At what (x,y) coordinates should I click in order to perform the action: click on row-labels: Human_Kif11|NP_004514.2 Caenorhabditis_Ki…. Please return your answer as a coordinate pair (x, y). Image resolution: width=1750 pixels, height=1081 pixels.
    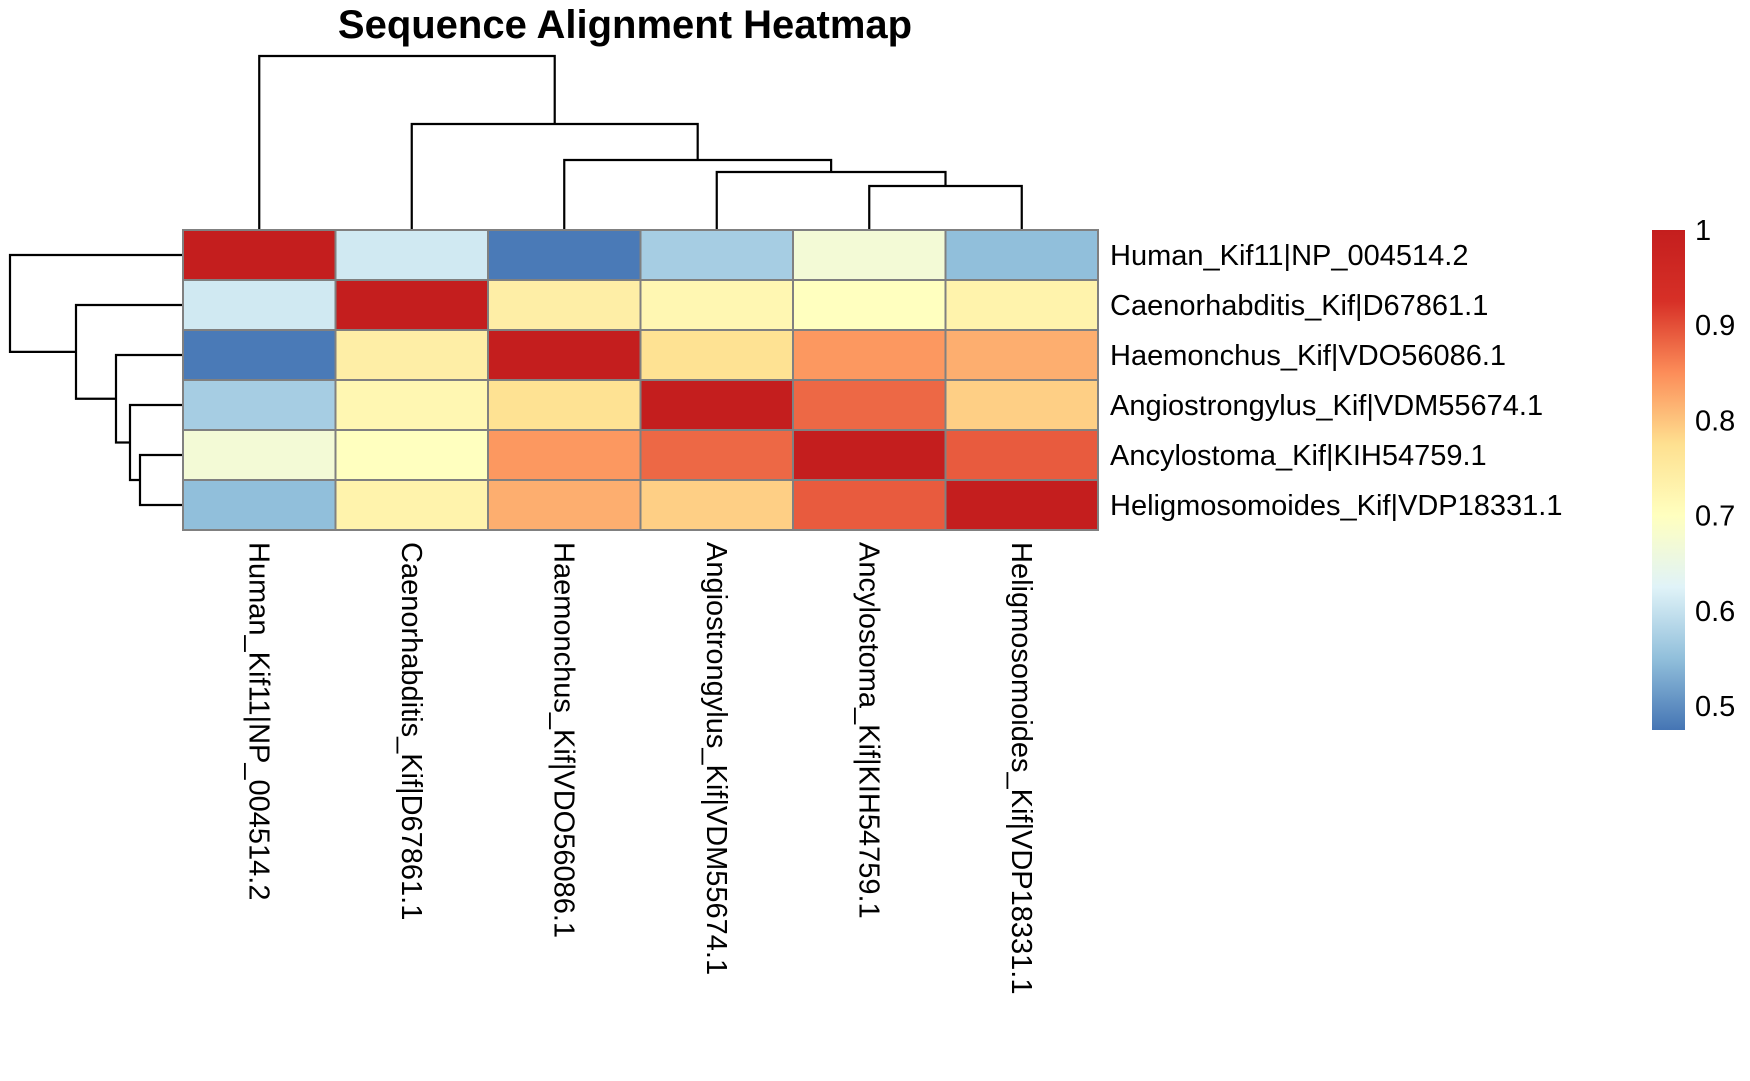
    Looking at the image, I should click on (1336, 381).